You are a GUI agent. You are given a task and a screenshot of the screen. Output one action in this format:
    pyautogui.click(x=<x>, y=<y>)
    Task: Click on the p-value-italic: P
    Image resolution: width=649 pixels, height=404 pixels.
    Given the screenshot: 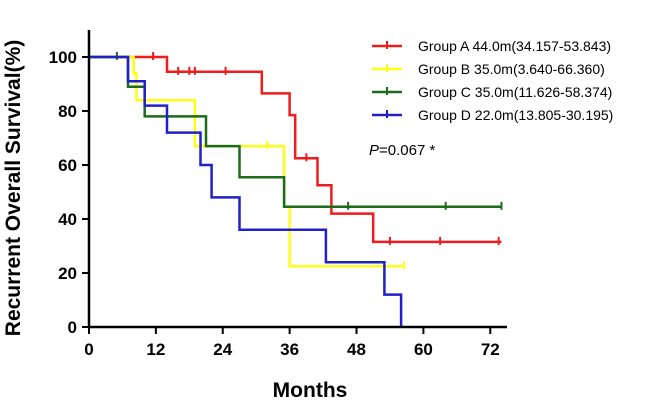 What is the action you would take?
    pyautogui.click(x=374, y=150)
    